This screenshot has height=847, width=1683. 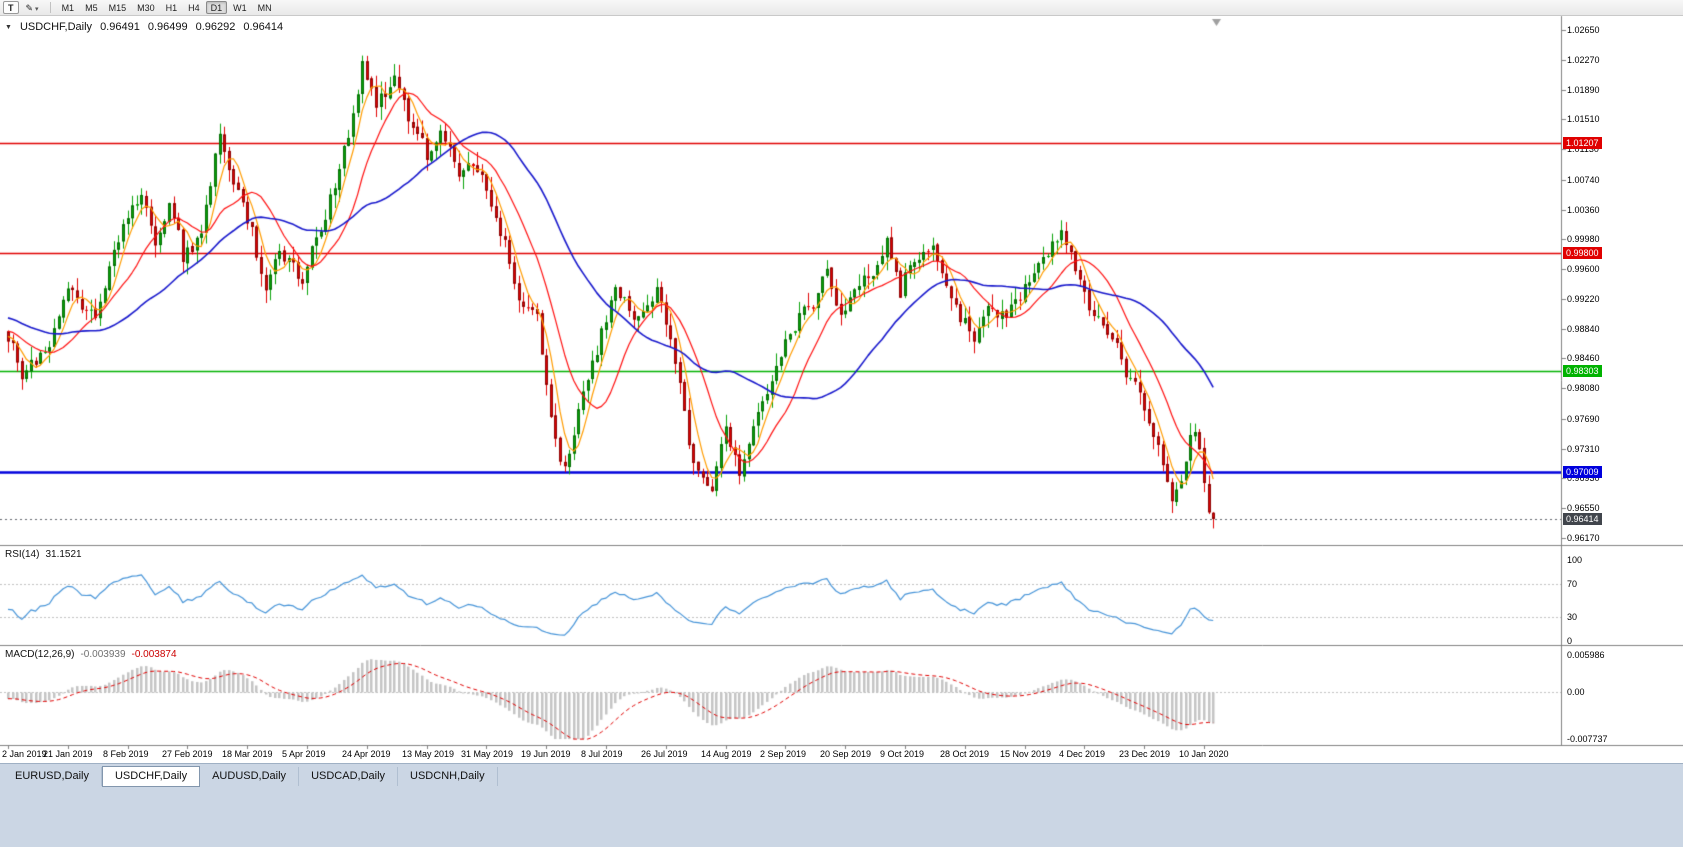 I want to click on rsi-axis-tick: 0, so click(x=1570, y=641).